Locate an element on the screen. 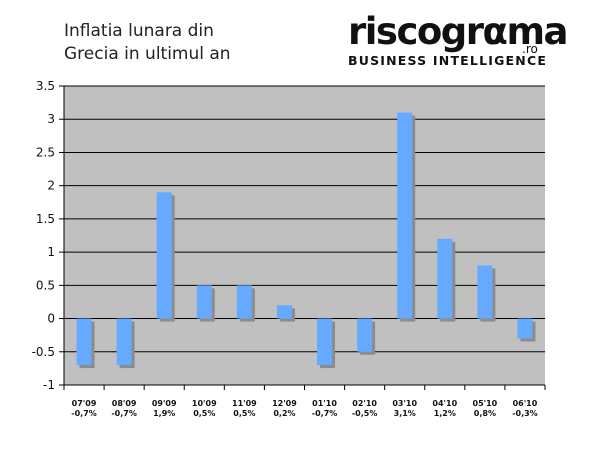  x-category-label: 05'10 is located at coordinates (485, 403).